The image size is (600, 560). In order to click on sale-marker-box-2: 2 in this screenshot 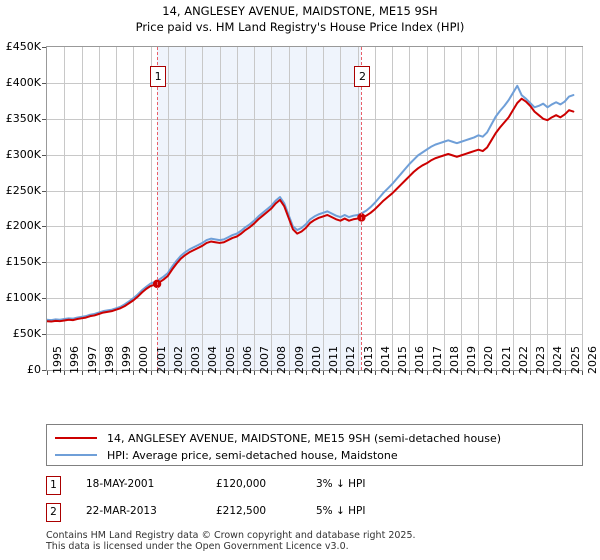, I will do `click(362, 76)`.